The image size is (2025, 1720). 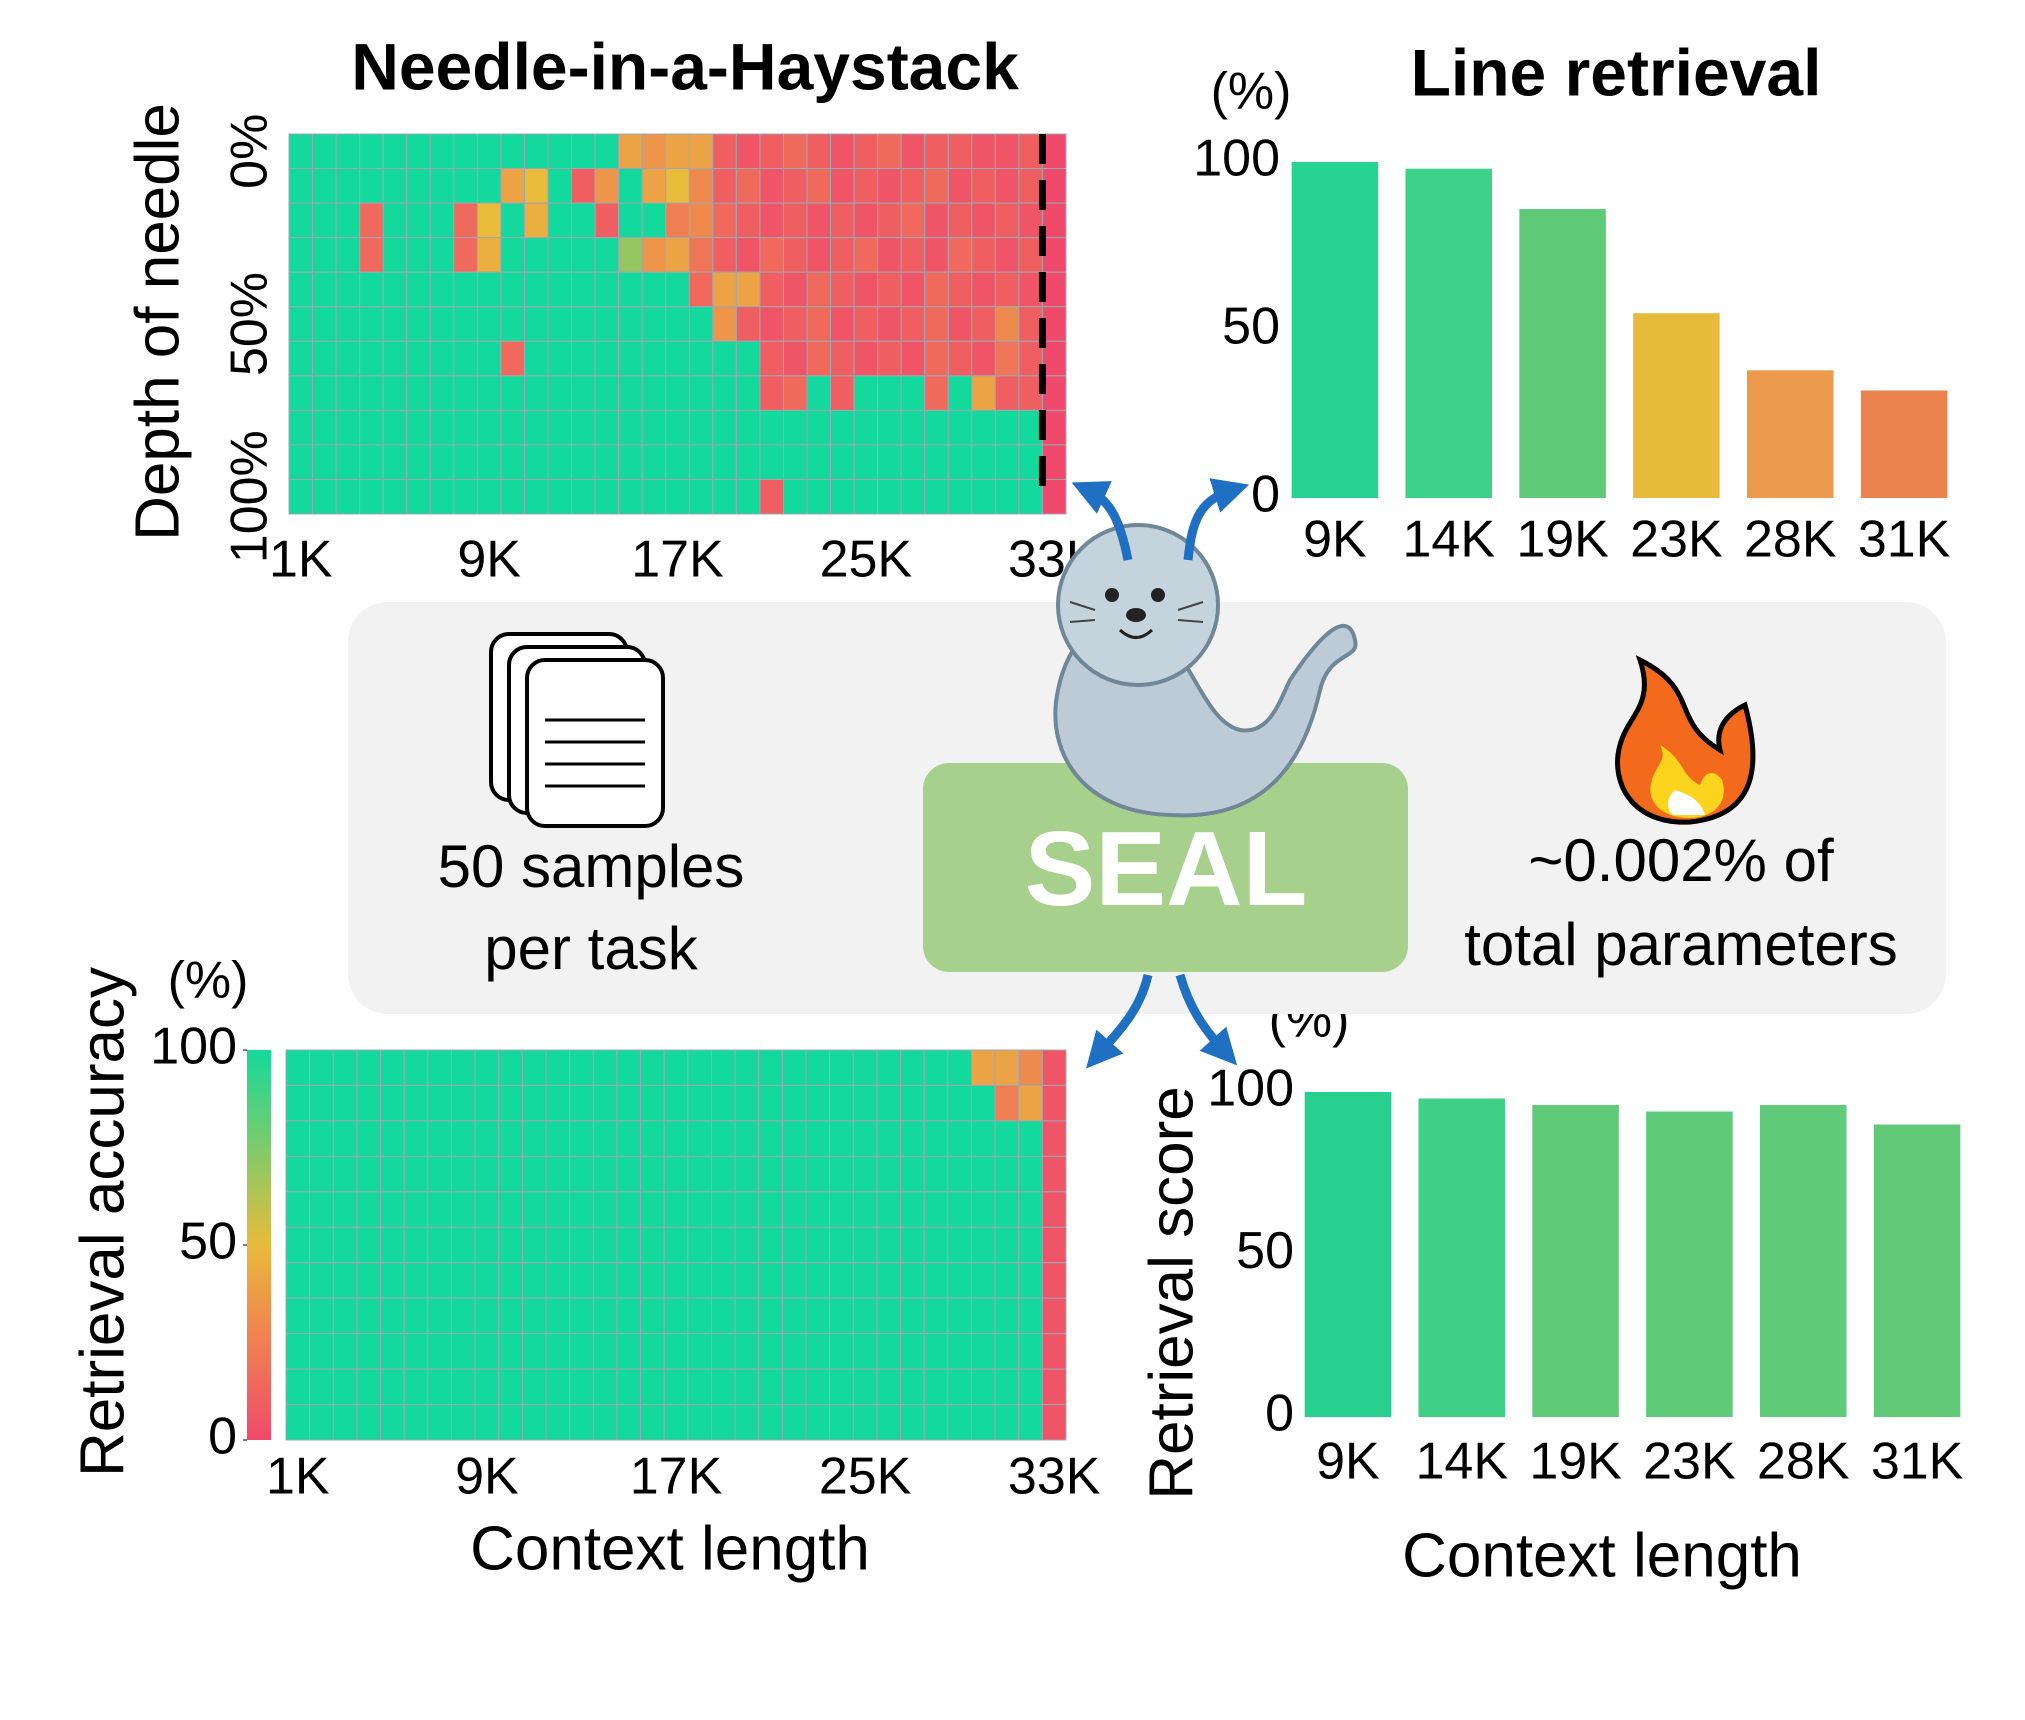 I want to click on y-tick-label: 50, so click(x=1265, y=1251).